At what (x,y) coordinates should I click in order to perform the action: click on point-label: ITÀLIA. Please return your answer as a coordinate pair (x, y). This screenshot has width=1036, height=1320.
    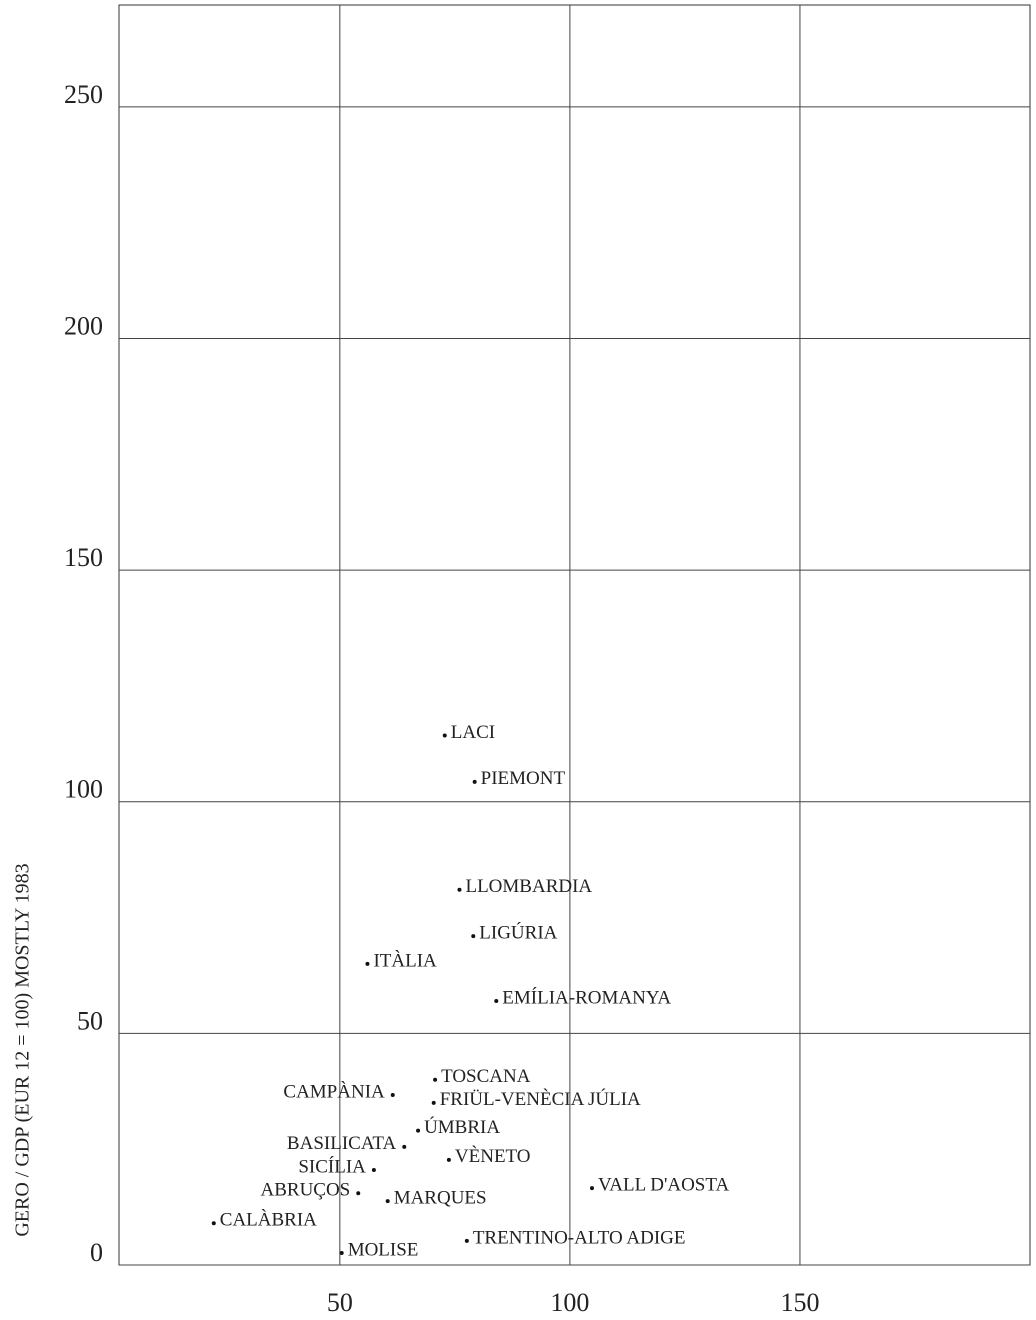
    Looking at the image, I should click on (405, 960).